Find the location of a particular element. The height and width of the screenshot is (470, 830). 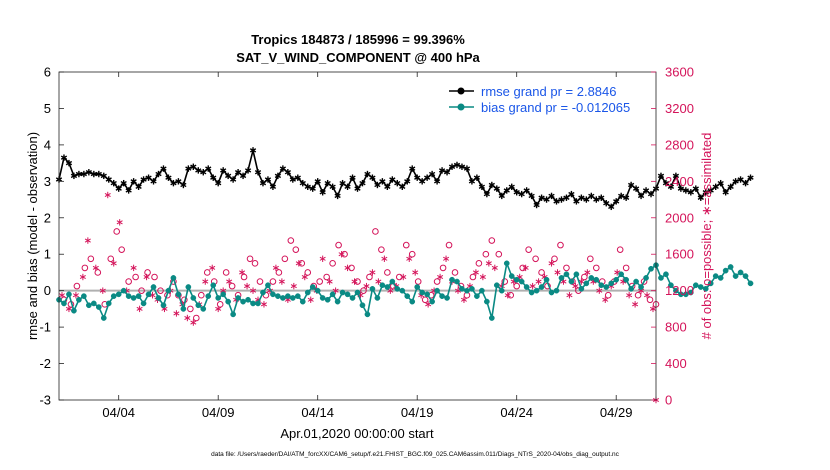

x-axis-label: Apr.01,2020 00:00:00 start is located at coordinates (357, 433).